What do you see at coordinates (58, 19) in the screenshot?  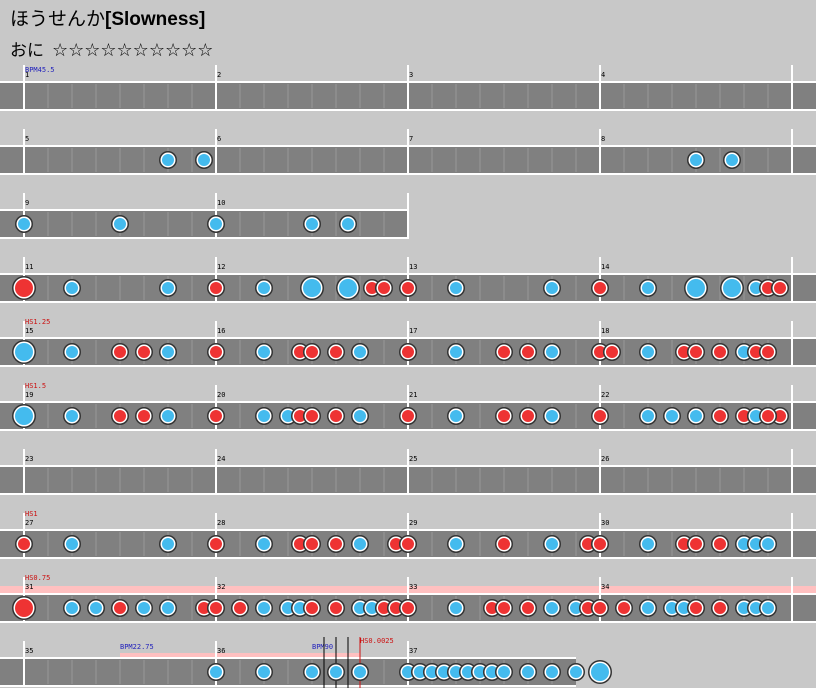 I see `song-title-text: ほうせんか` at bounding box center [58, 19].